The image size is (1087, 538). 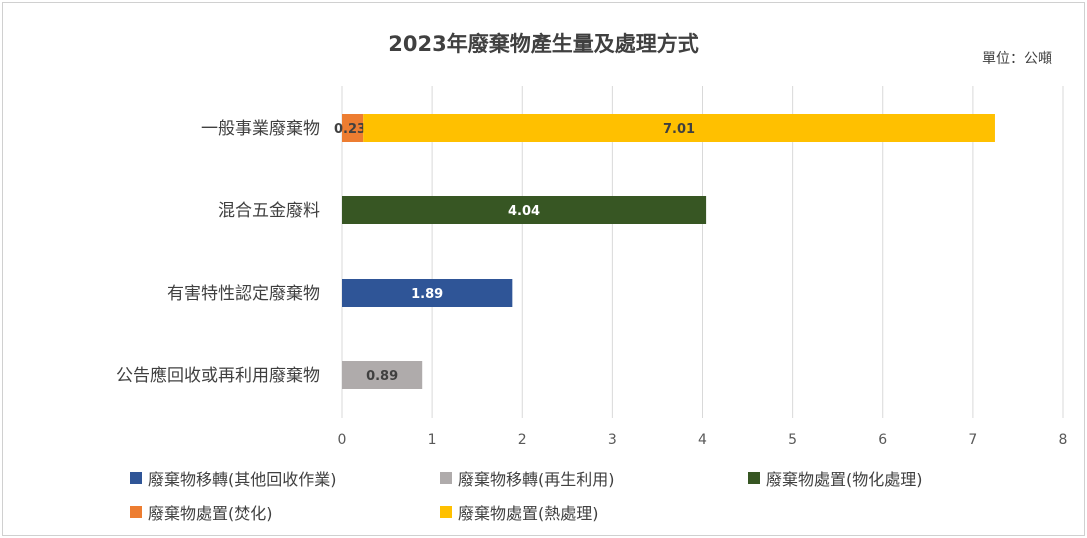 What do you see at coordinates (1063, 440) in the screenshot?
I see `x-tick-label: 8` at bounding box center [1063, 440].